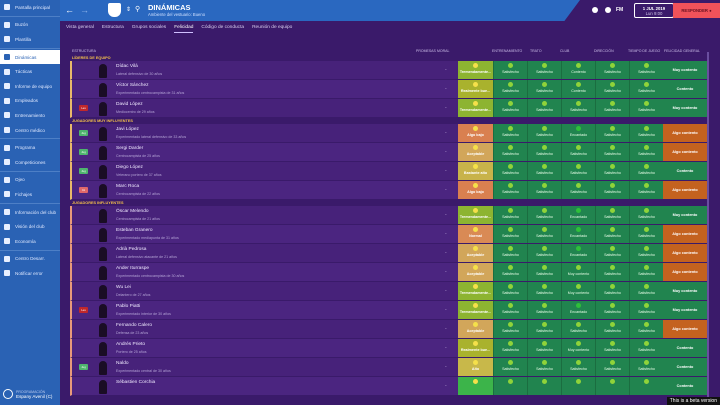 This screenshot has width=720, height=405. I want to click on sidebar-item-12: Fichajes, so click(30, 194).